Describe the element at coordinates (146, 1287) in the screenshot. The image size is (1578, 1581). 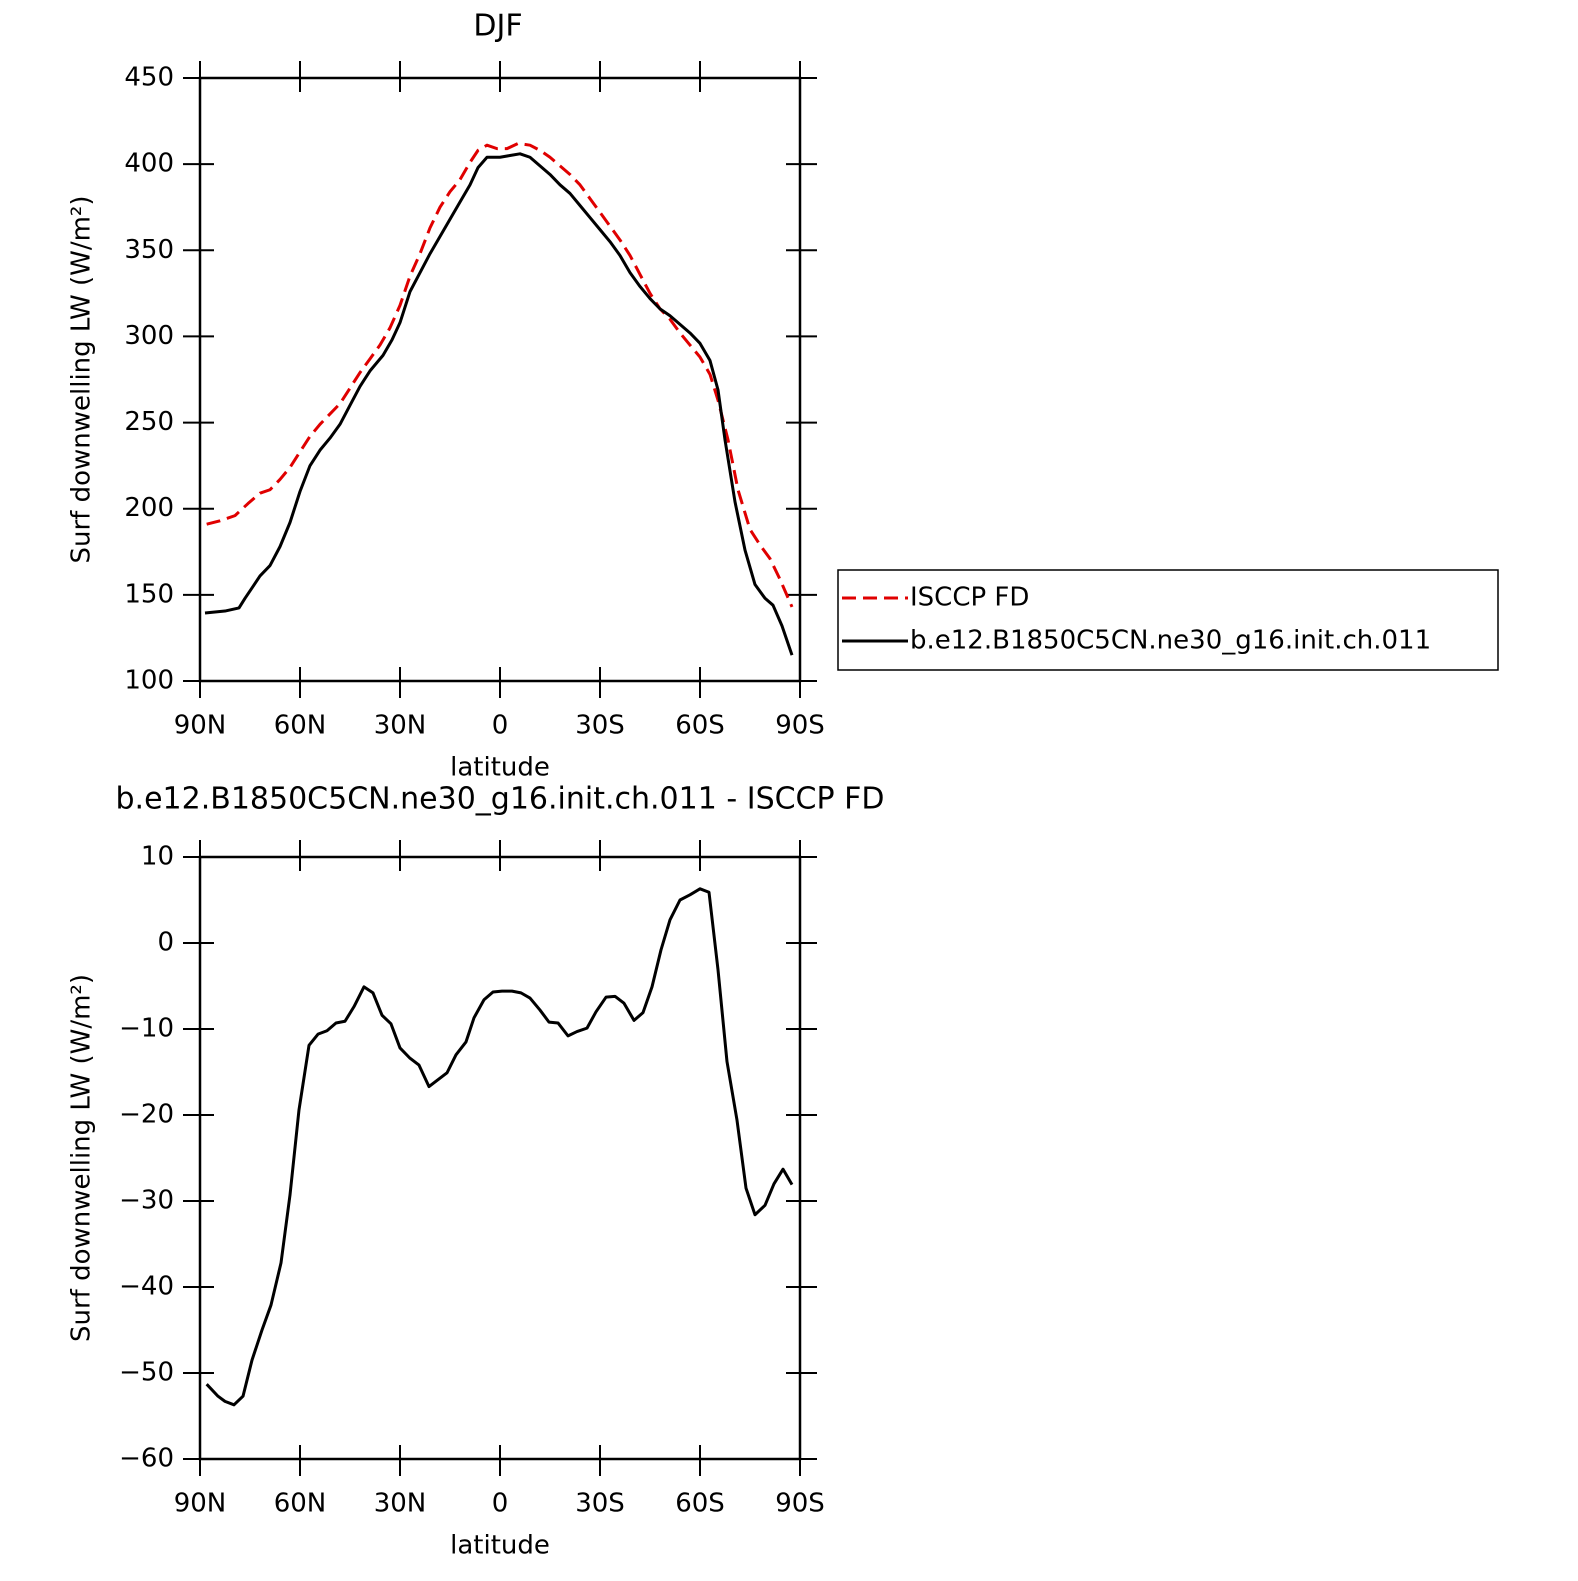
I see `y-tick-label: −40` at that location.